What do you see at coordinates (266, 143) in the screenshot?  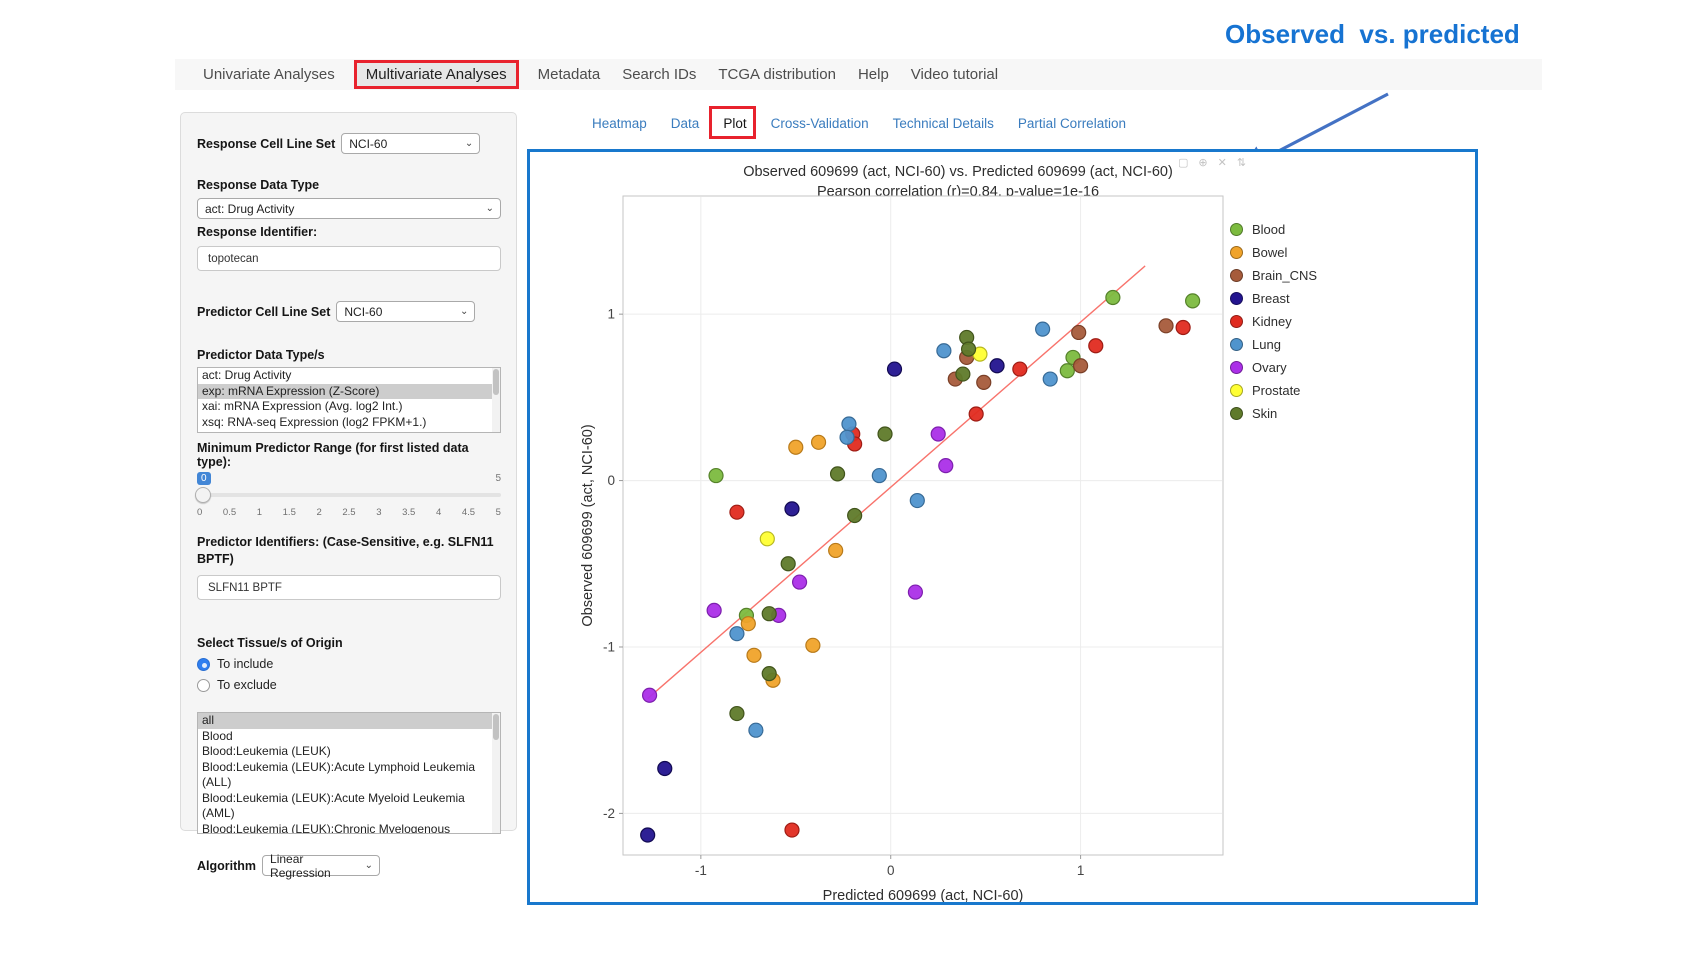 I see `response-cell-line-label: Response Cell Line Set` at bounding box center [266, 143].